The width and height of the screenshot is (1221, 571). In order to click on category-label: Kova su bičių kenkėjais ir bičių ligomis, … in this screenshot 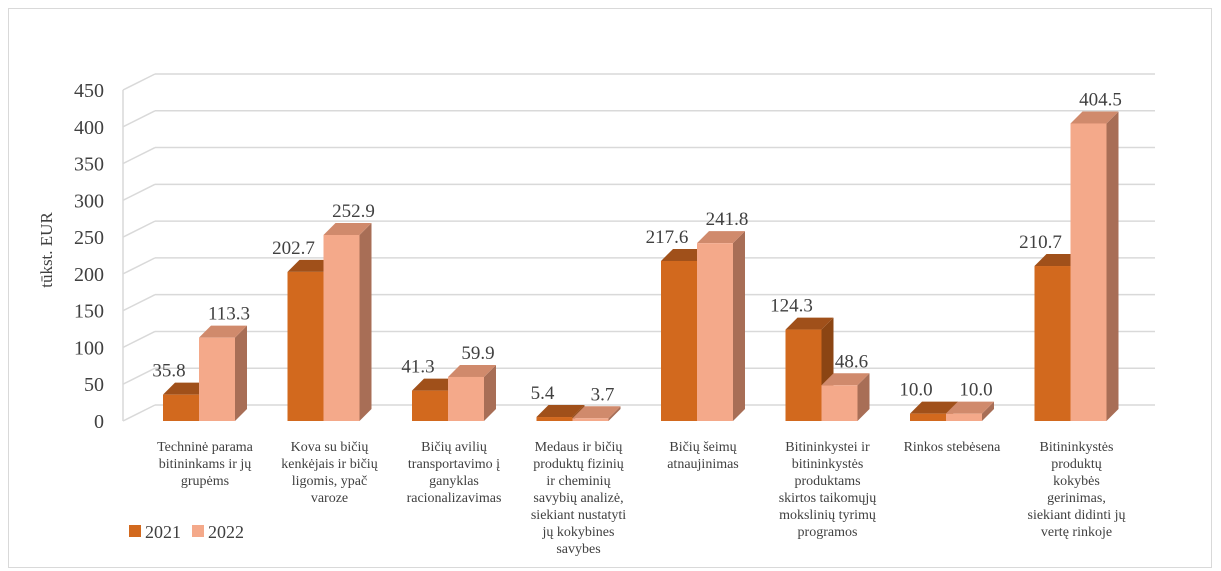, I will do `click(329, 473)`.